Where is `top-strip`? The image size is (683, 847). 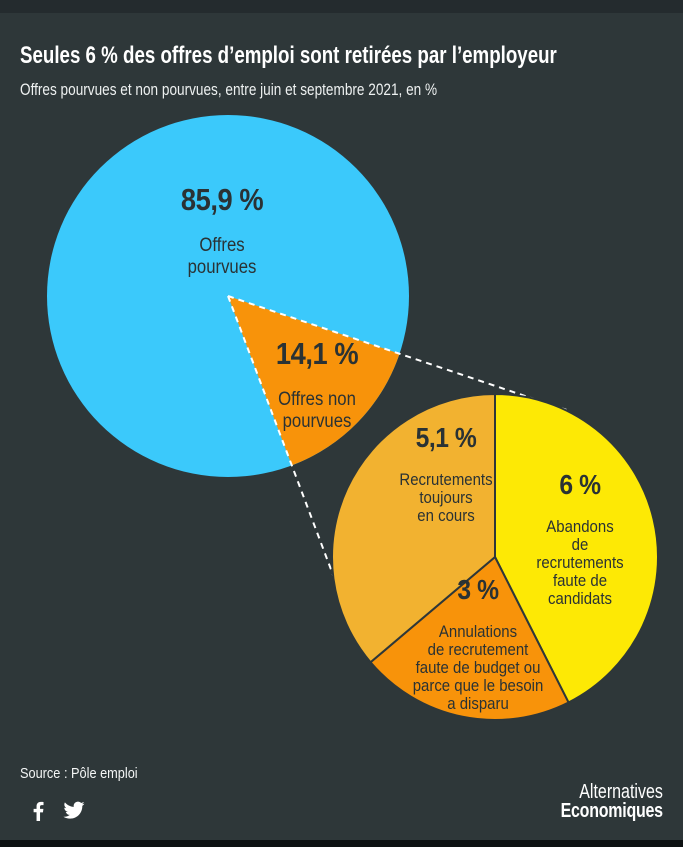 top-strip is located at coordinates (341, 6).